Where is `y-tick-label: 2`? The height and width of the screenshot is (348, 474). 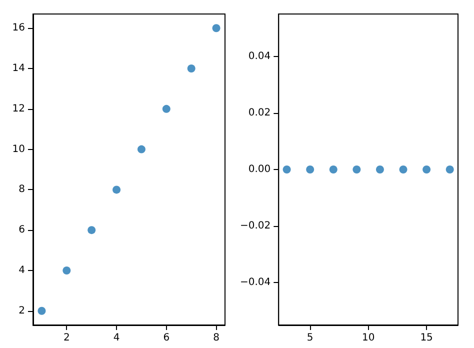 y-tick-label: 2 is located at coordinates (21, 310).